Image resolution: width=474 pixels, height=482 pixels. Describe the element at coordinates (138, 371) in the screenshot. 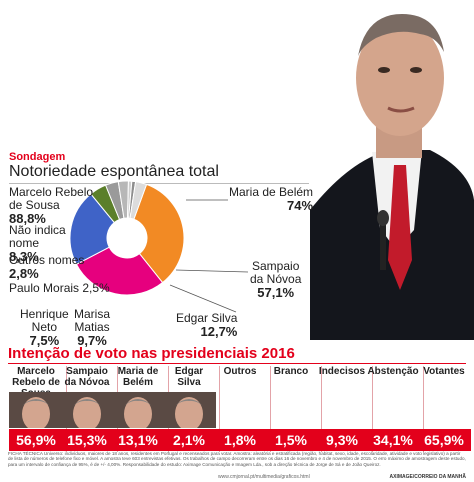

I see `candidate-name-line: Maria de` at that location.